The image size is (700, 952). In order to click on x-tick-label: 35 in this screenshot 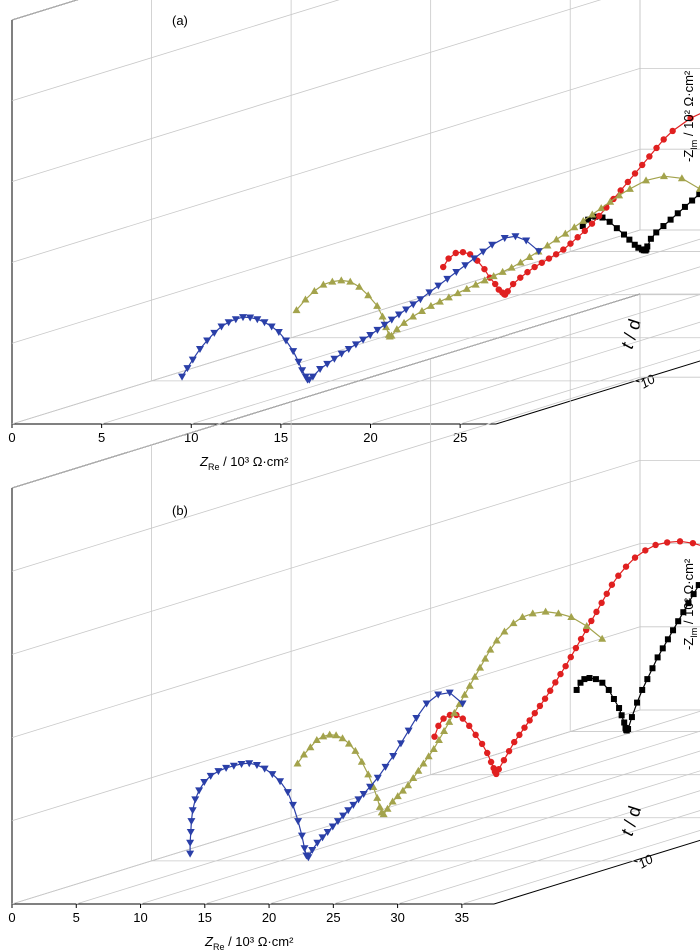, I will do `click(462, 917)`.